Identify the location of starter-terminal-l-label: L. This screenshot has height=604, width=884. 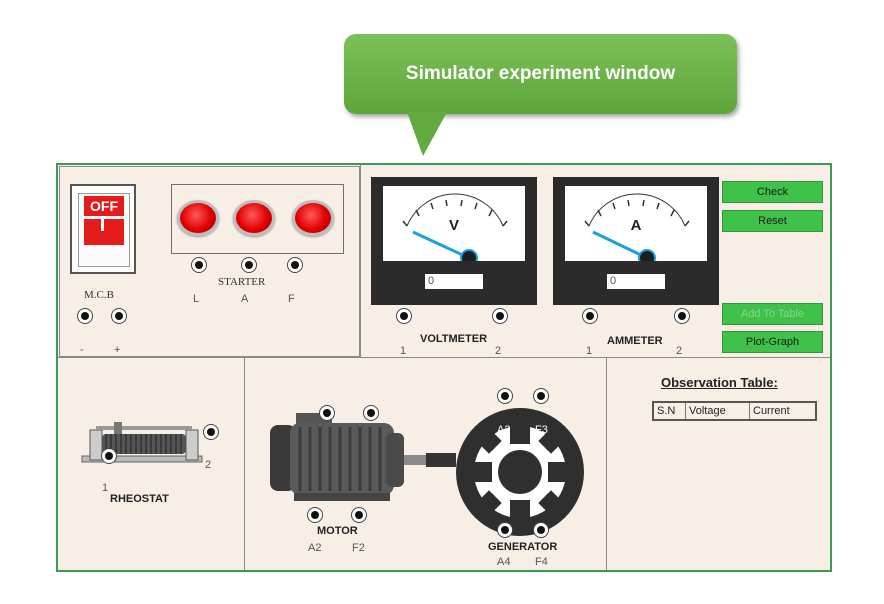
(196, 299).